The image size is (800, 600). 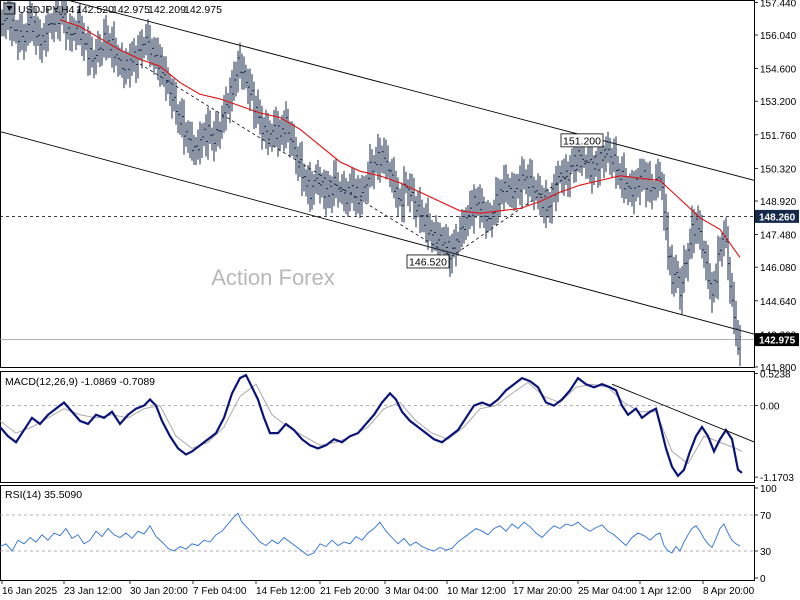 I want to click on ohlc-close: 142.975, so click(x=203, y=10).